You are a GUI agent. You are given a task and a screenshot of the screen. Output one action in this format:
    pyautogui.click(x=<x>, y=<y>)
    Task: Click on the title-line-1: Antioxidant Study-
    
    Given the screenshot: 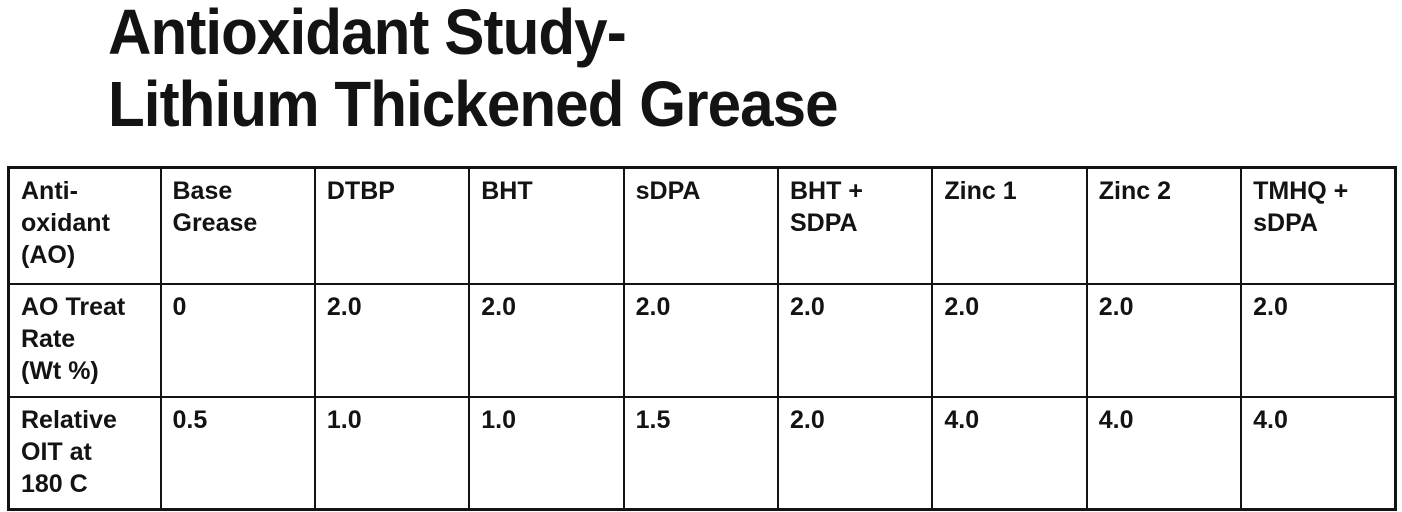 What is the action you would take?
    pyautogui.click(x=367, y=34)
    